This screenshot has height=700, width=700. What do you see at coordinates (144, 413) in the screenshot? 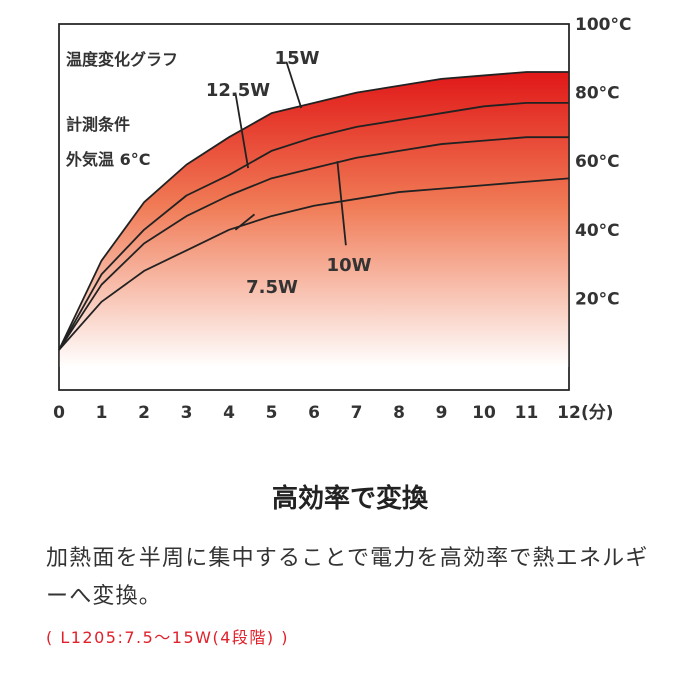
I see `x-tick-label: 2` at bounding box center [144, 413].